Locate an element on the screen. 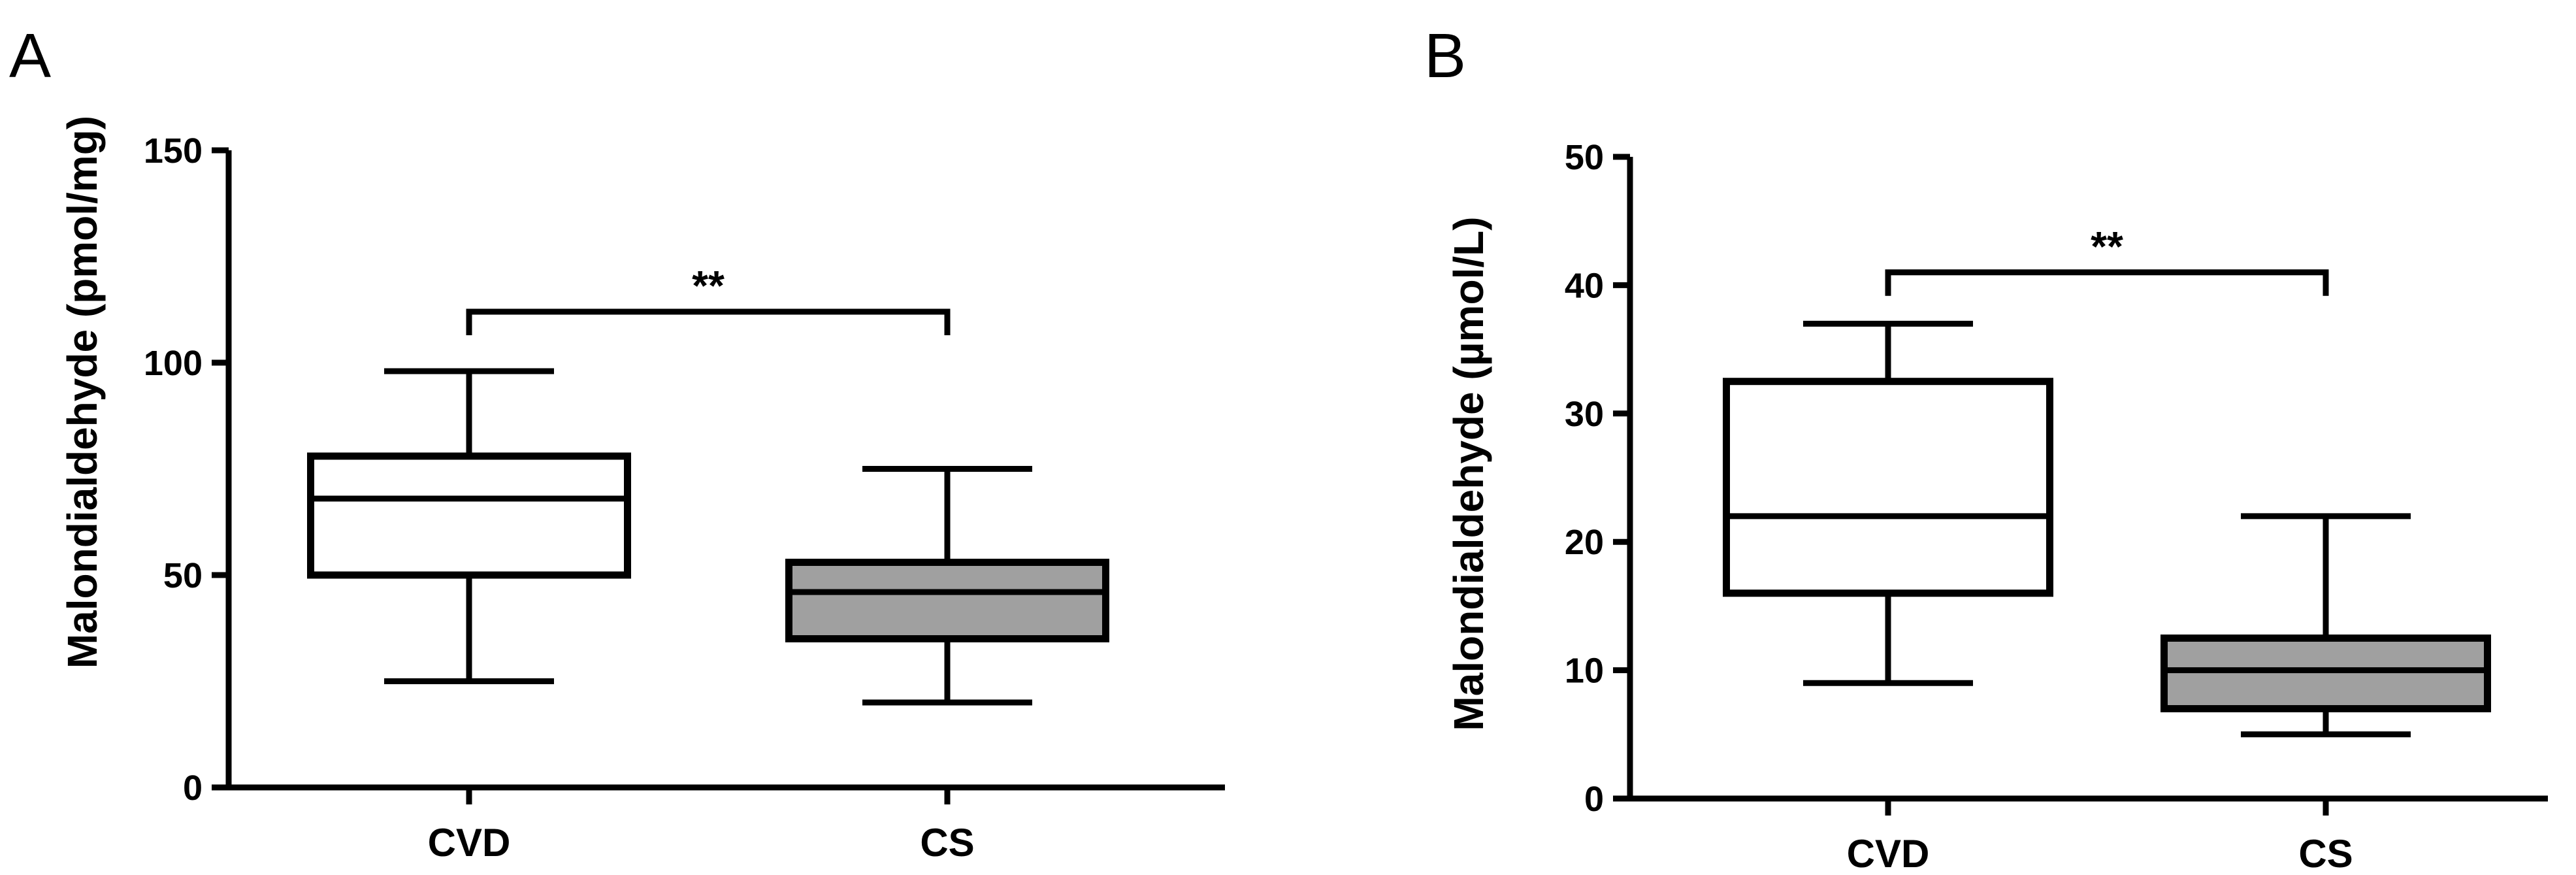 The image size is (2576, 875). panel-a-x-tick-label: CVD is located at coordinates (469, 843).